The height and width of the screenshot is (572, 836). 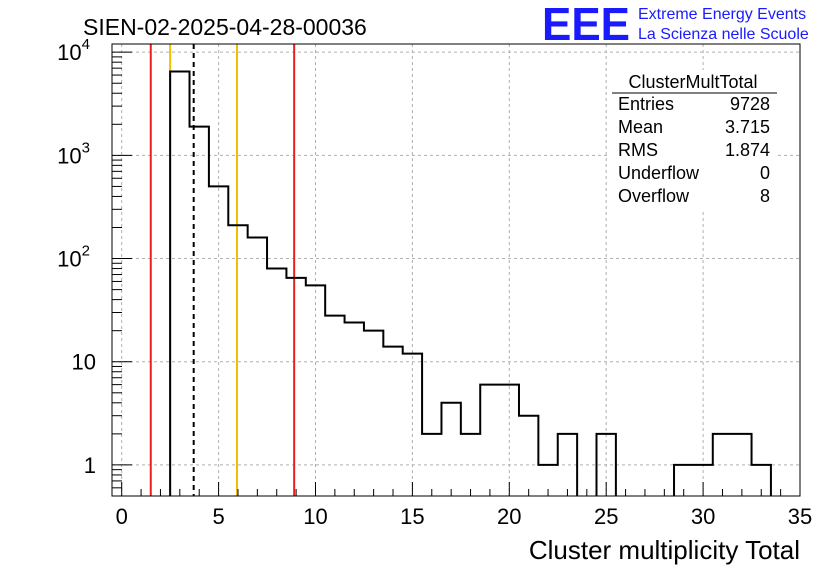 What do you see at coordinates (747, 127) in the screenshot?
I see `stats-value-mean: 3.715` at bounding box center [747, 127].